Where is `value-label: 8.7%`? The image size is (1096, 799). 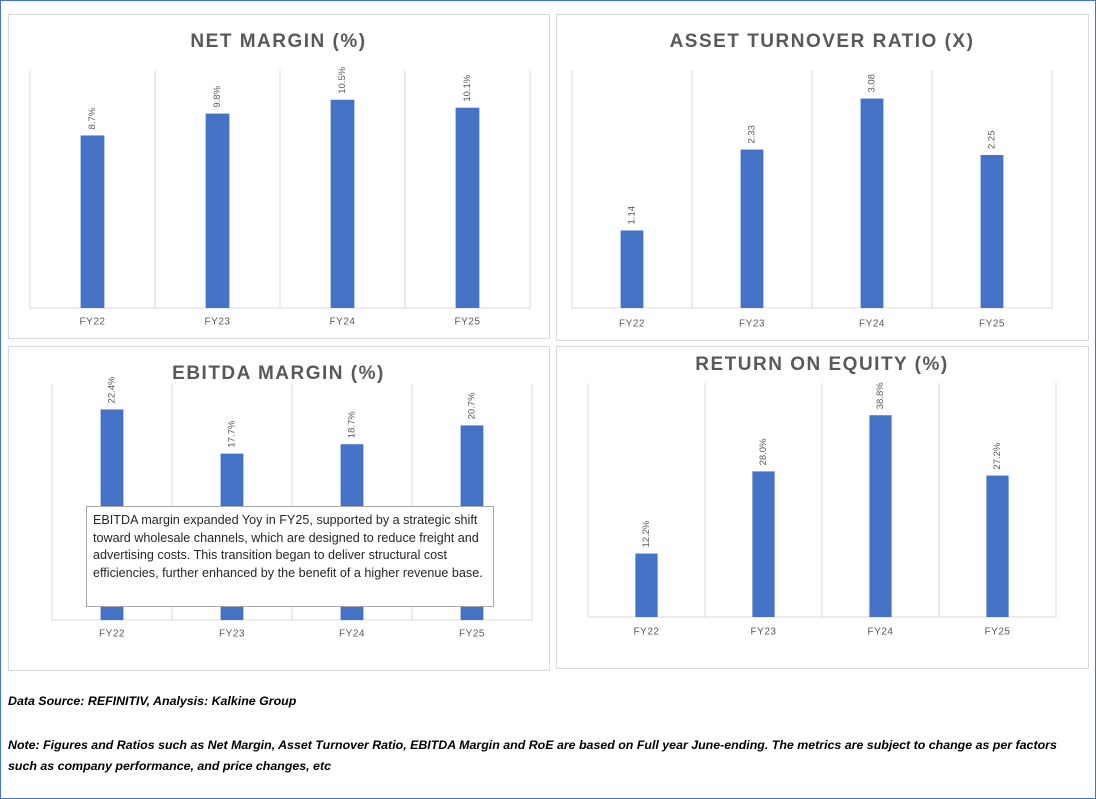 value-label: 8.7% is located at coordinates (92, 118).